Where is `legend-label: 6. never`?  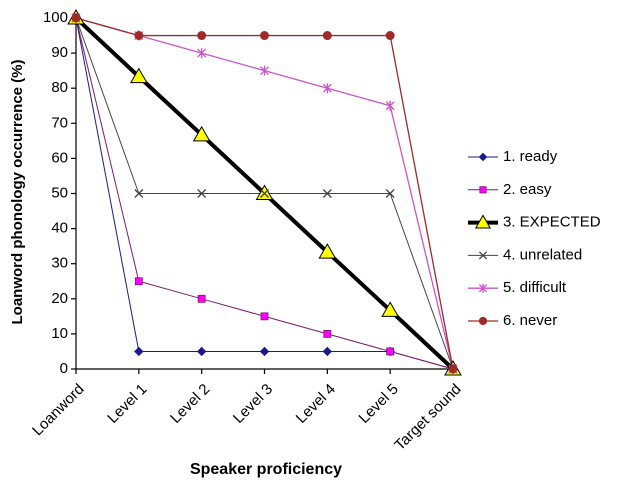
legend-label: 6. never is located at coordinates (530, 320).